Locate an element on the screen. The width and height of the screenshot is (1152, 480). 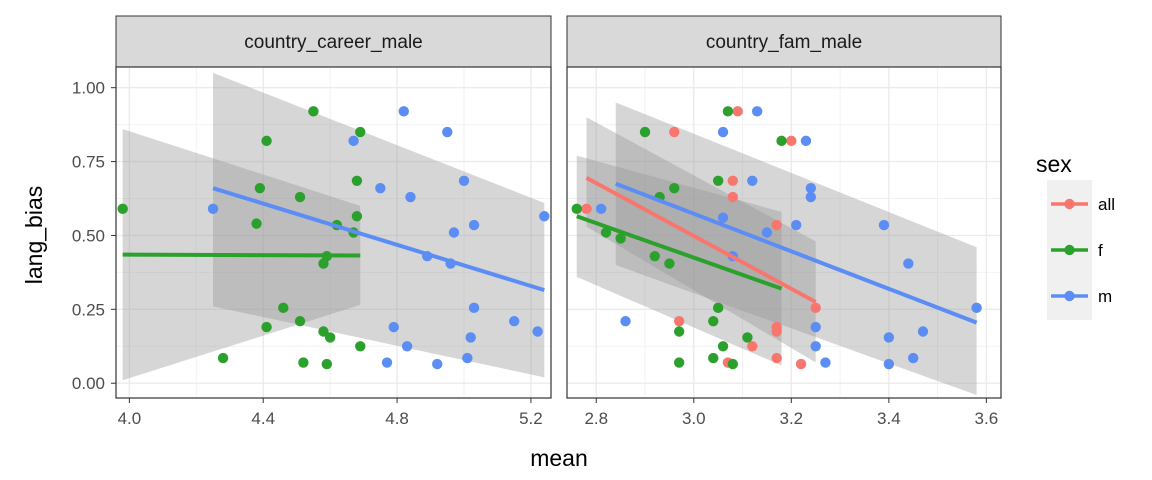
confidence-band-f is located at coordinates (679, 260).